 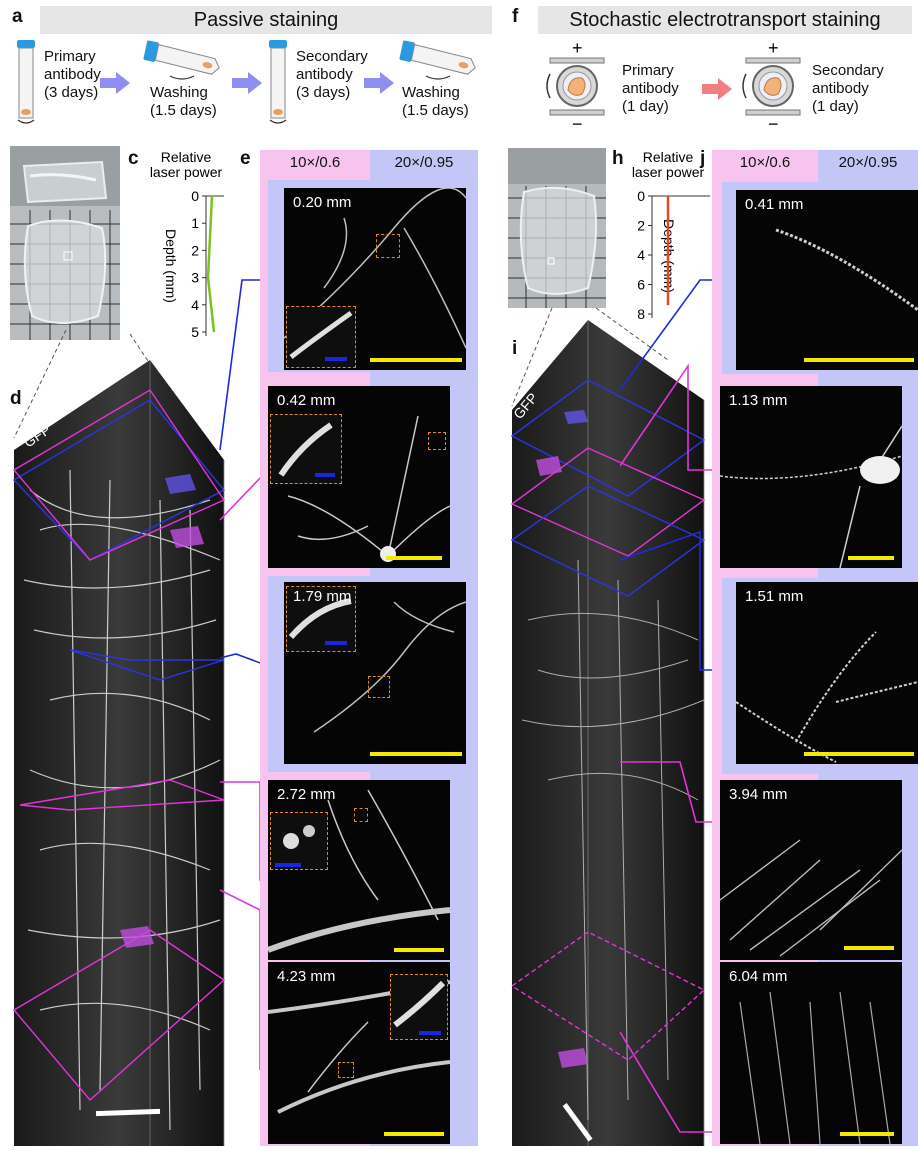 I want to click on depth-label: 1.51 mm, so click(x=774, y=596).